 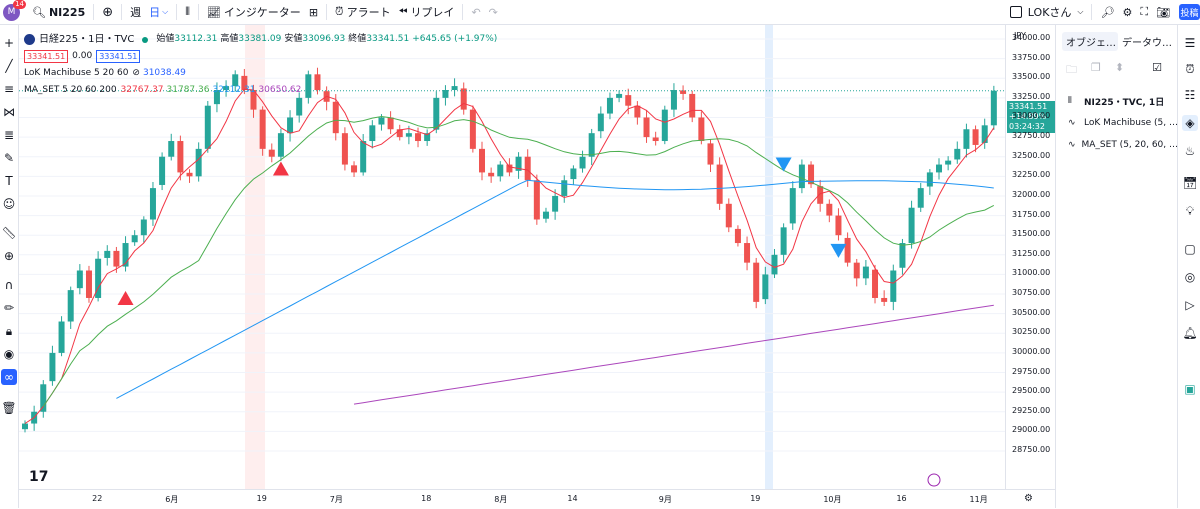 I want to click on alarm-clock-icon: ⏰︎, so click(x=1190, y=68).